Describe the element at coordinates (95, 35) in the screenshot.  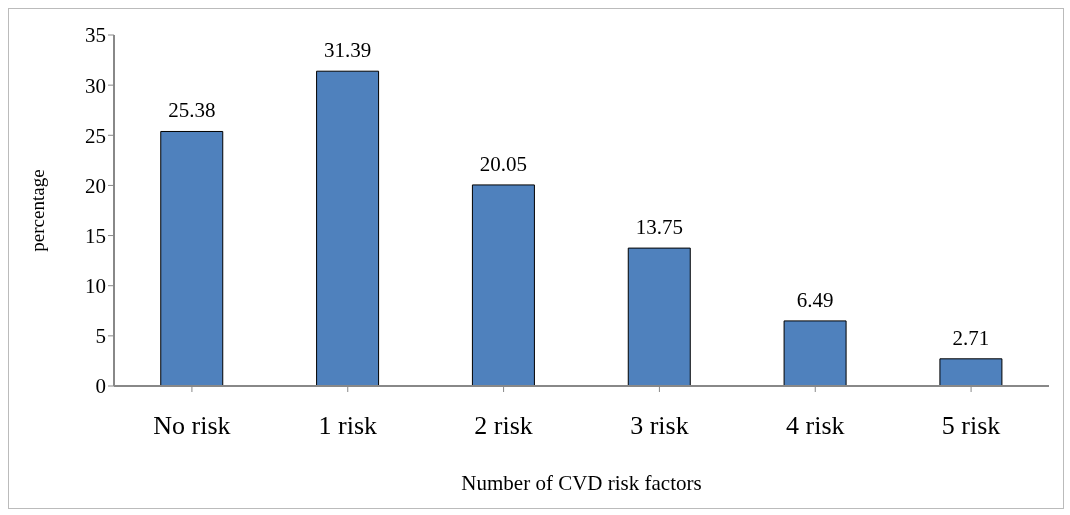
I see `y-tick-label: 35` at that location.